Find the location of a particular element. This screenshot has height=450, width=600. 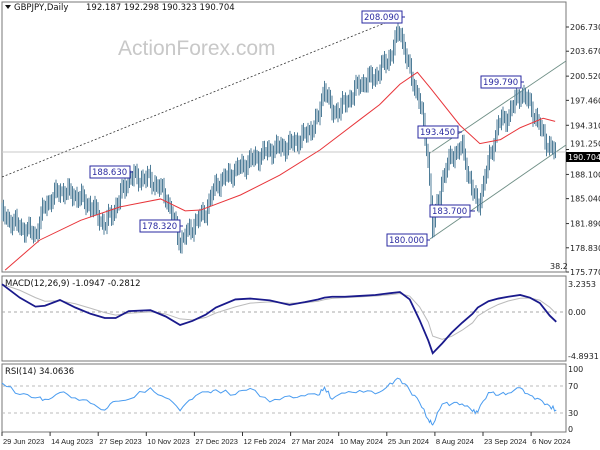

macd-tick-bottom: -4.8931 is located at coordinates (583, 356).